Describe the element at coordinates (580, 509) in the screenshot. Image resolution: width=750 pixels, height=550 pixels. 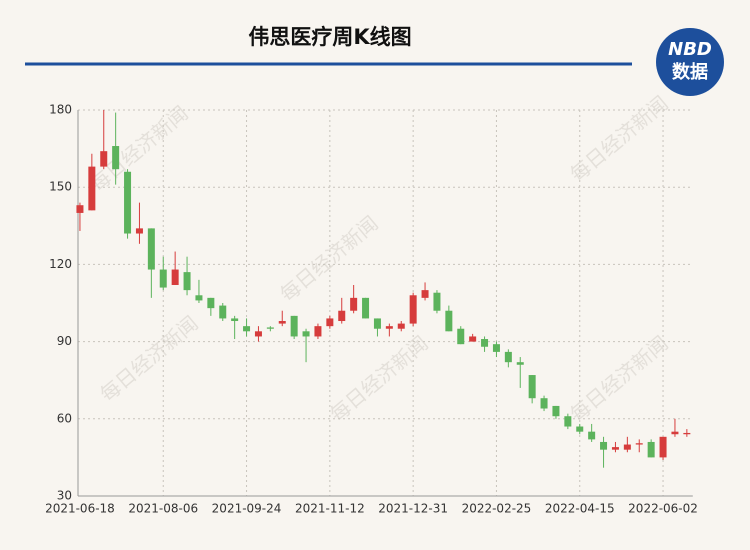
I see `x-tick-label: 2022-04-15` at that location.